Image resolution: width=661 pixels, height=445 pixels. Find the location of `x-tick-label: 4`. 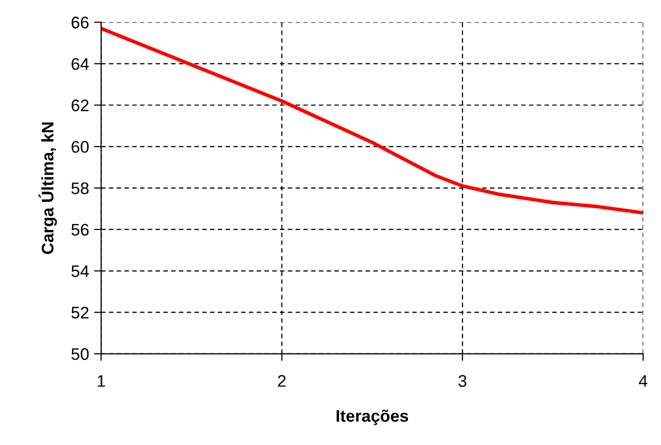

x-tick-label: 4 is located at coordinates (643, 381).